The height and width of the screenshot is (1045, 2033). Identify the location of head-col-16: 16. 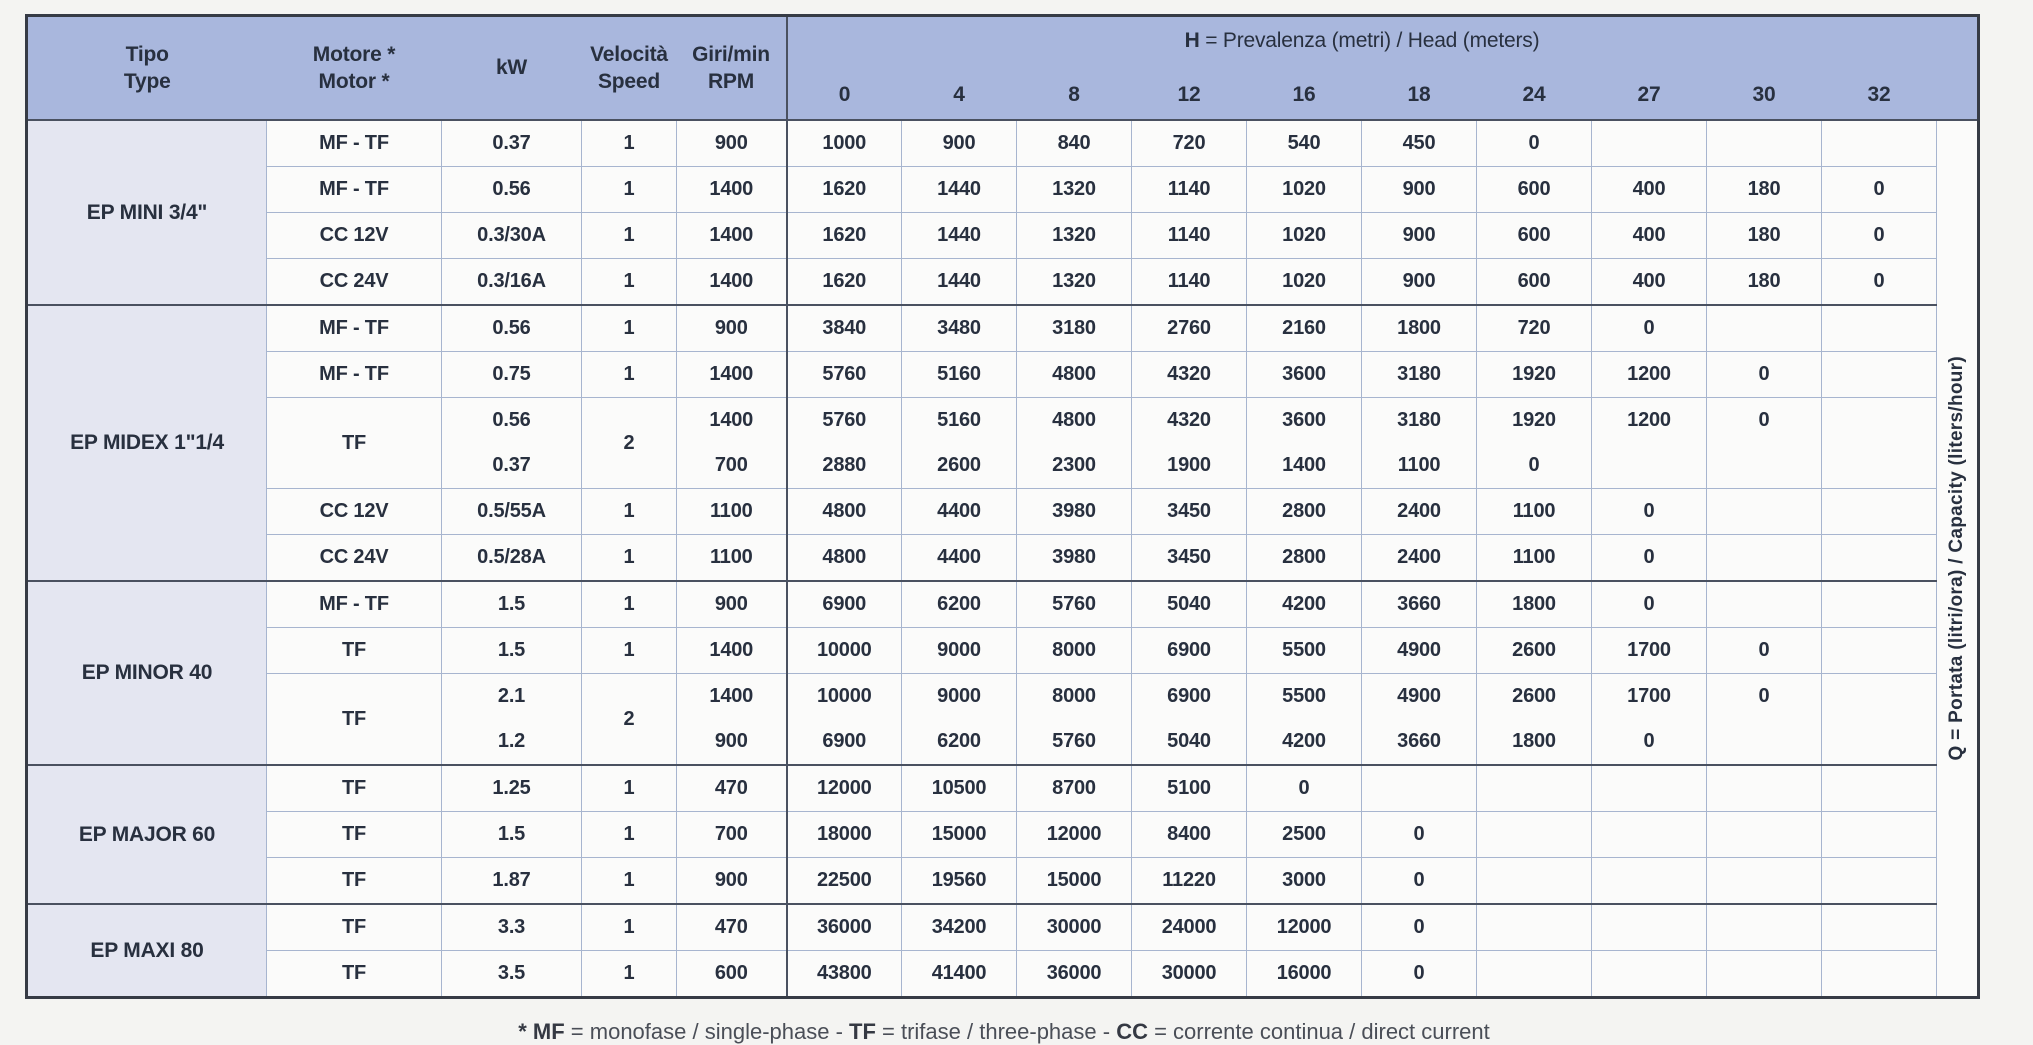
(1304, 98).